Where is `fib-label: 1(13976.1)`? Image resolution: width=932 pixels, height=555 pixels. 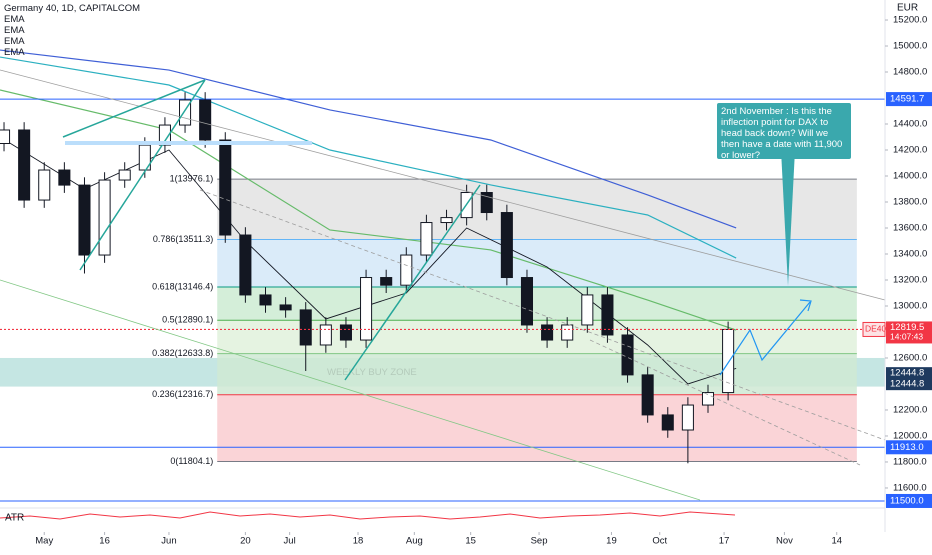 fib-label: 1(13976.1) is located at coordinates (192, 178).